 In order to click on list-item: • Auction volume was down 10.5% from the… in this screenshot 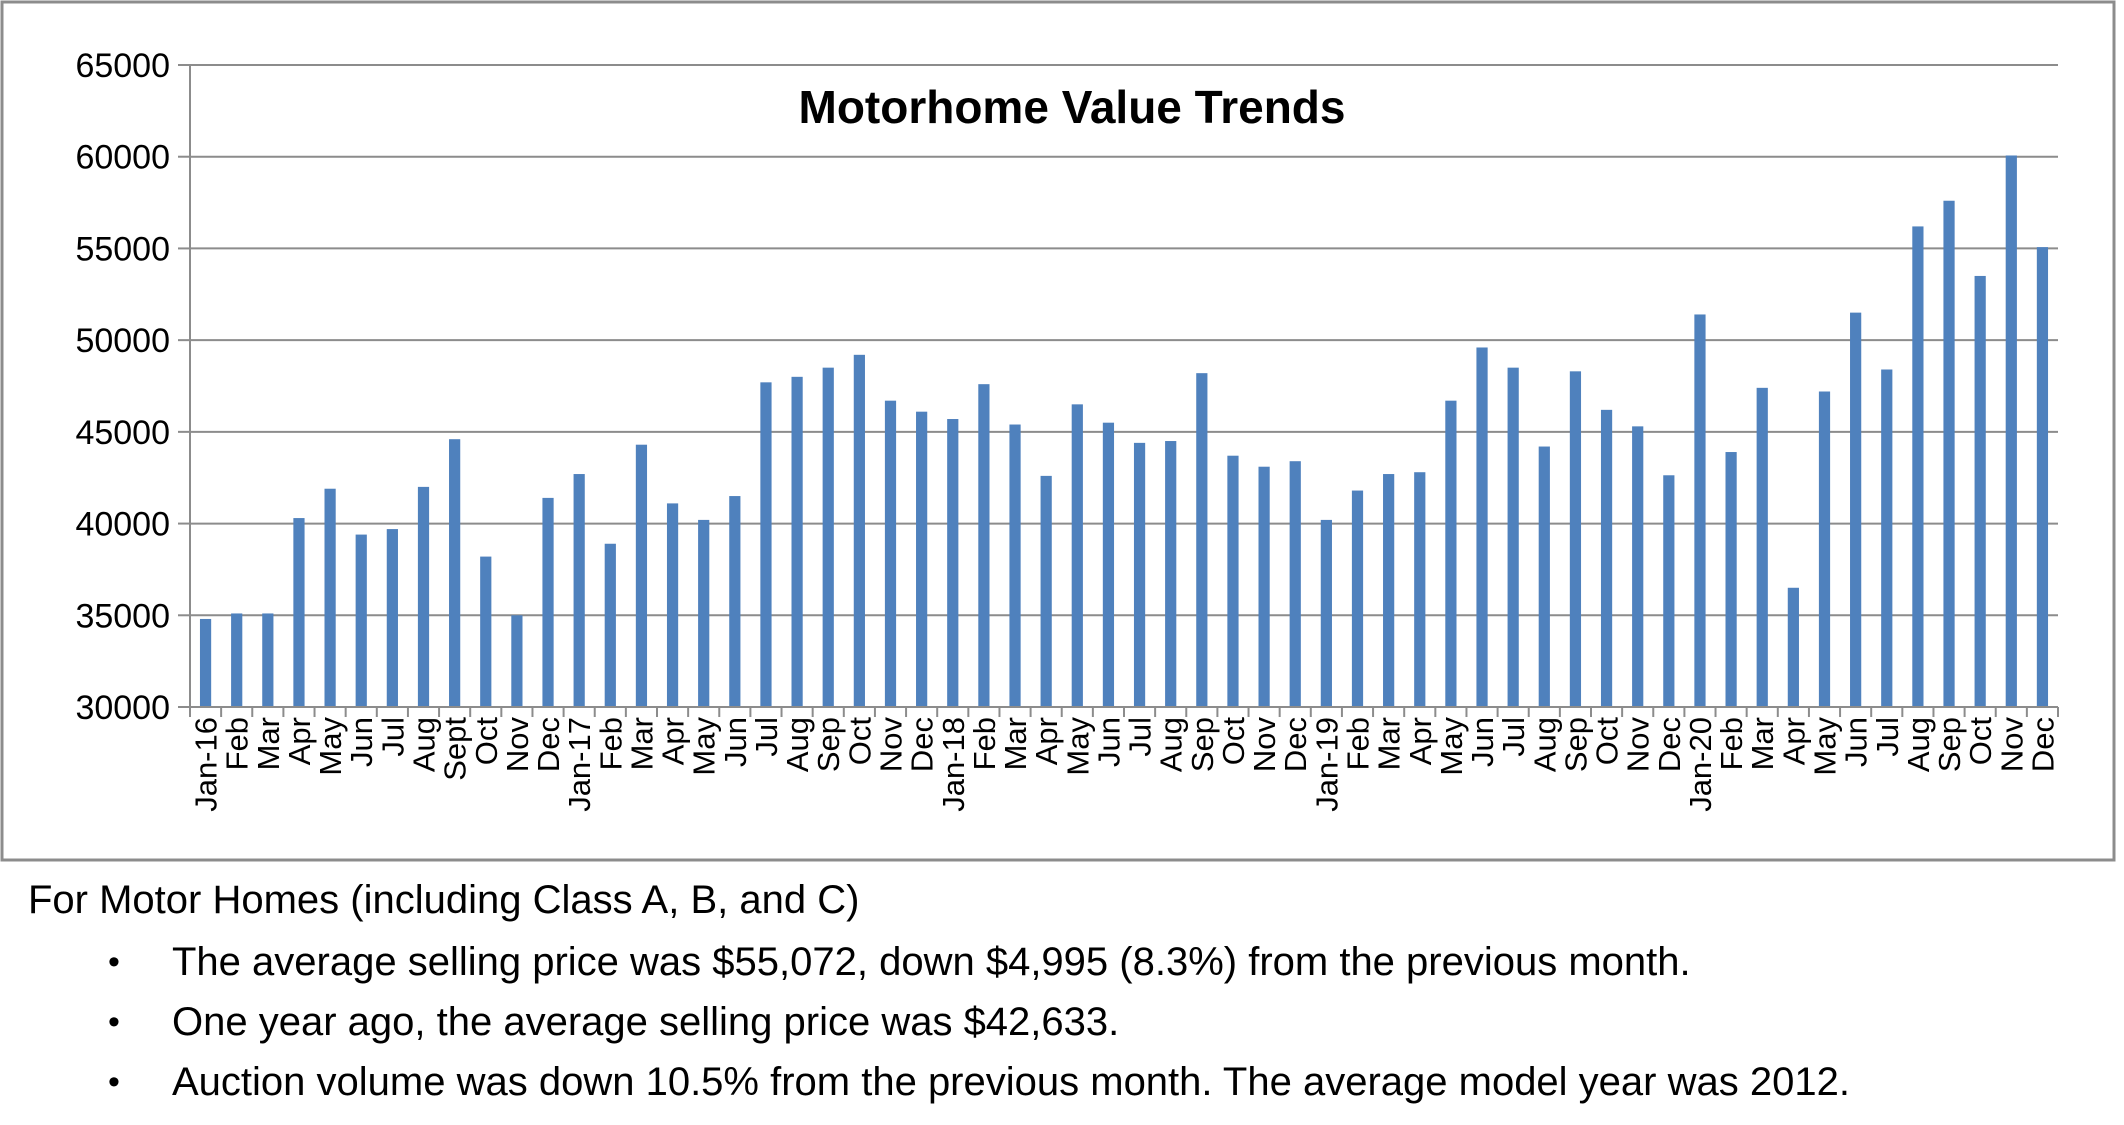, I will do `click(1068, 1082)`.